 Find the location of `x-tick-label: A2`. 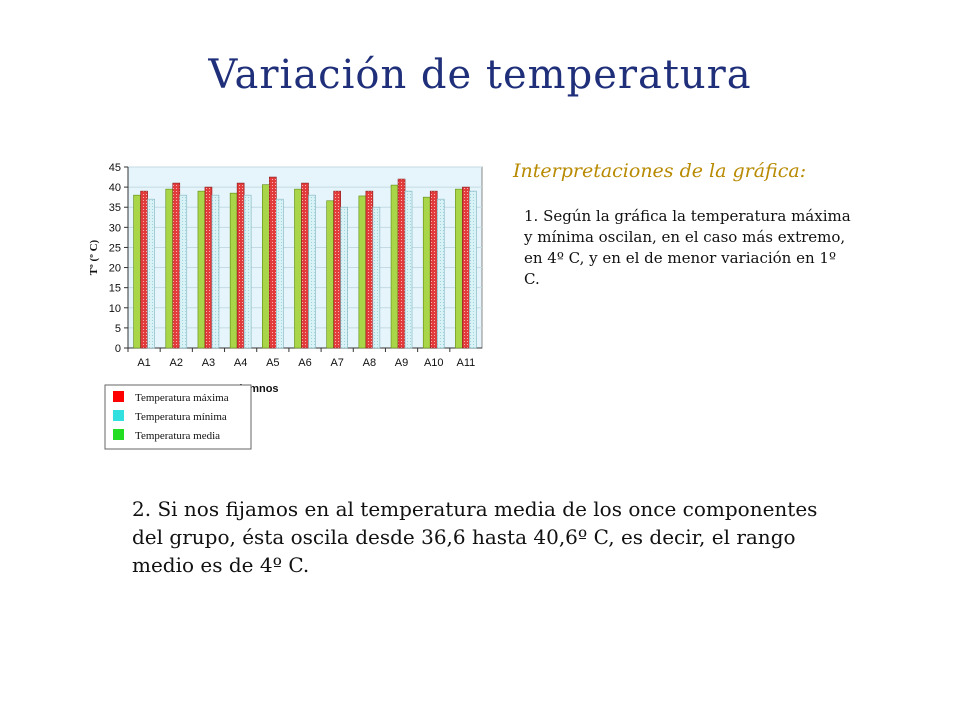

x-tick-label: A2 is located at coordinates (176, 363).